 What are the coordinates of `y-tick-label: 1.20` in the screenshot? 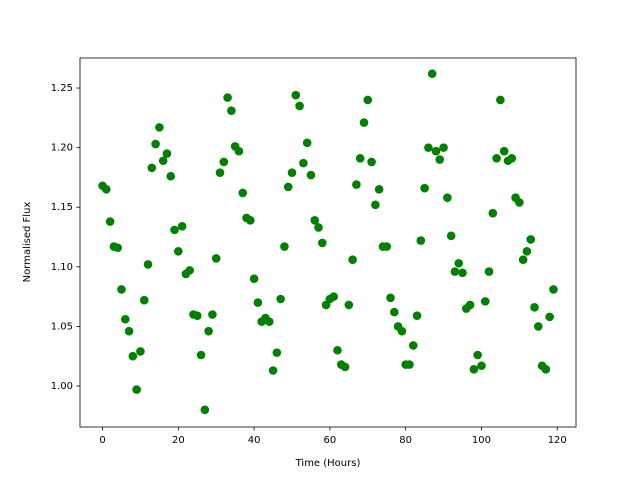 It's located at (62, 148).